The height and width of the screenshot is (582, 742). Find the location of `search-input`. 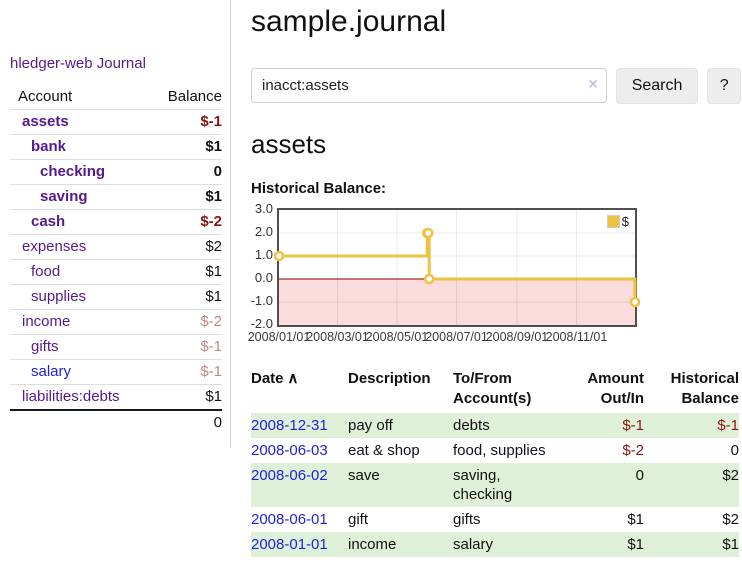

search-input is located at coordinates (429, 85).